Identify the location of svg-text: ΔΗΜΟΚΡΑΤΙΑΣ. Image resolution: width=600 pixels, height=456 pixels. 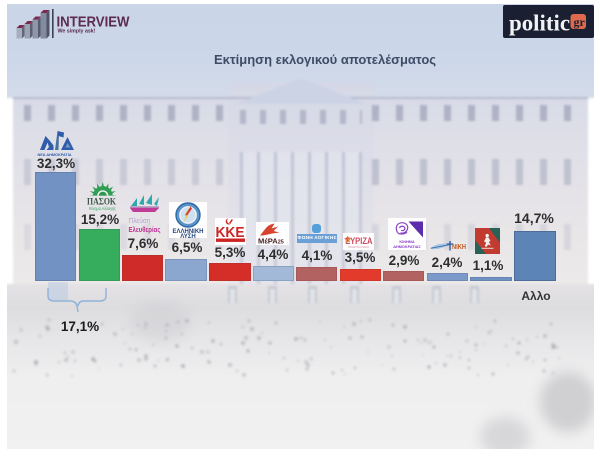
(407, 247).